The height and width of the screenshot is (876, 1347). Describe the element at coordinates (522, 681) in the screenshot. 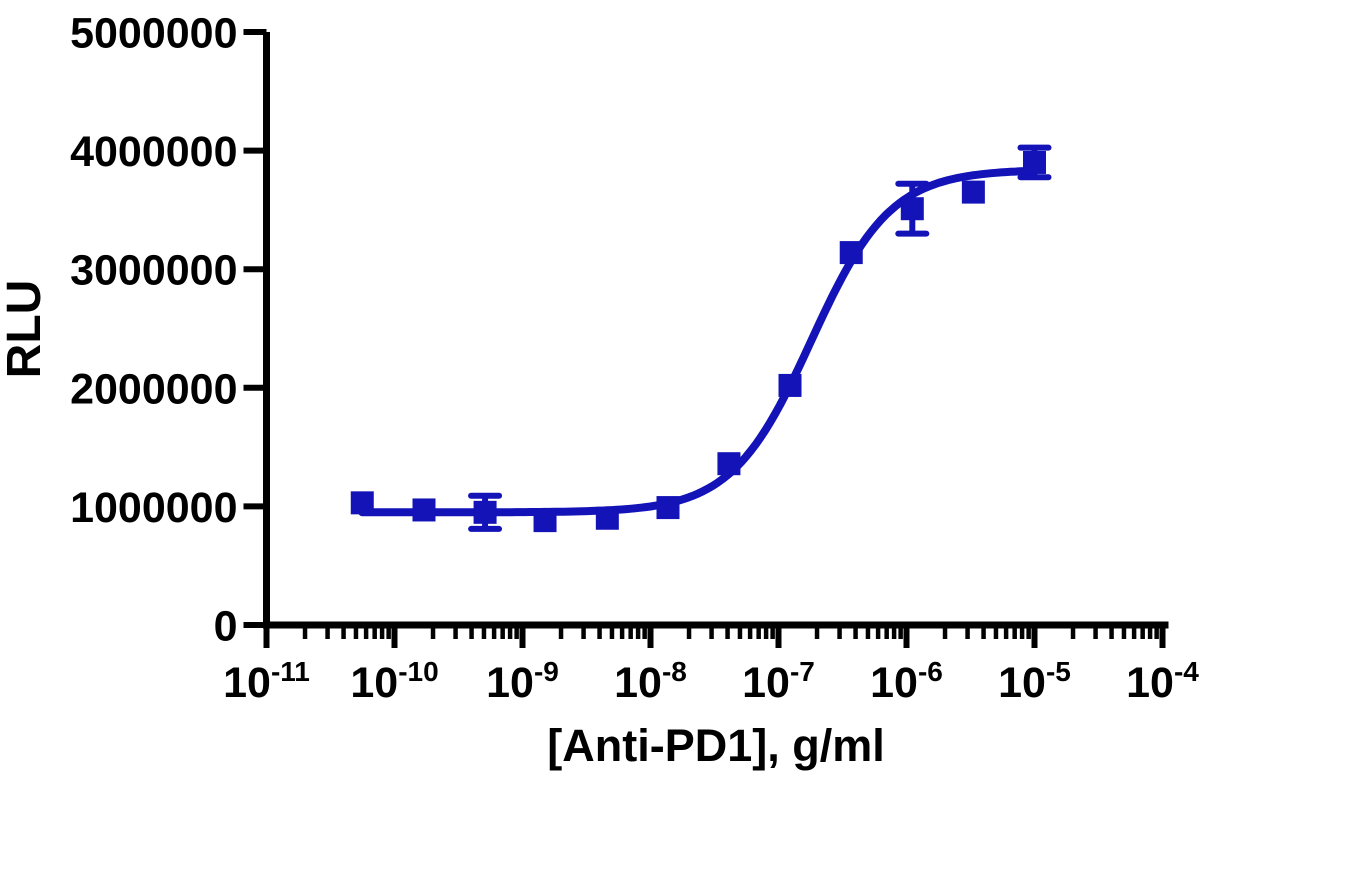

I see `x-tick-label: 10⁻⁹` at that location.